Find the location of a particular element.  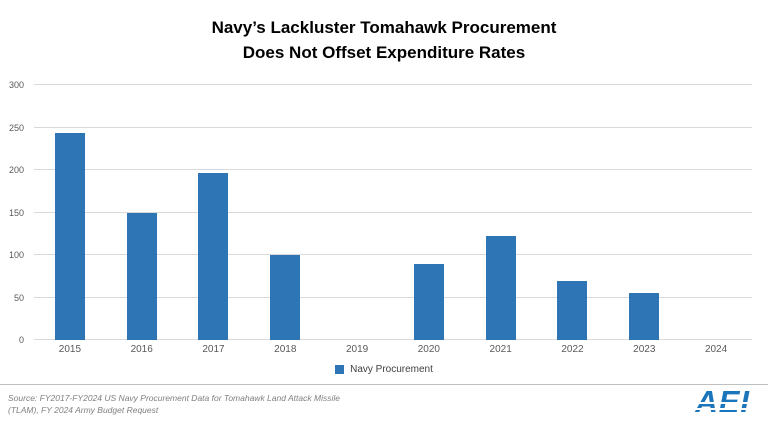

chart-title-line-2: Does Not Offset Expenditure Rates is located at coordinates (384, 52).